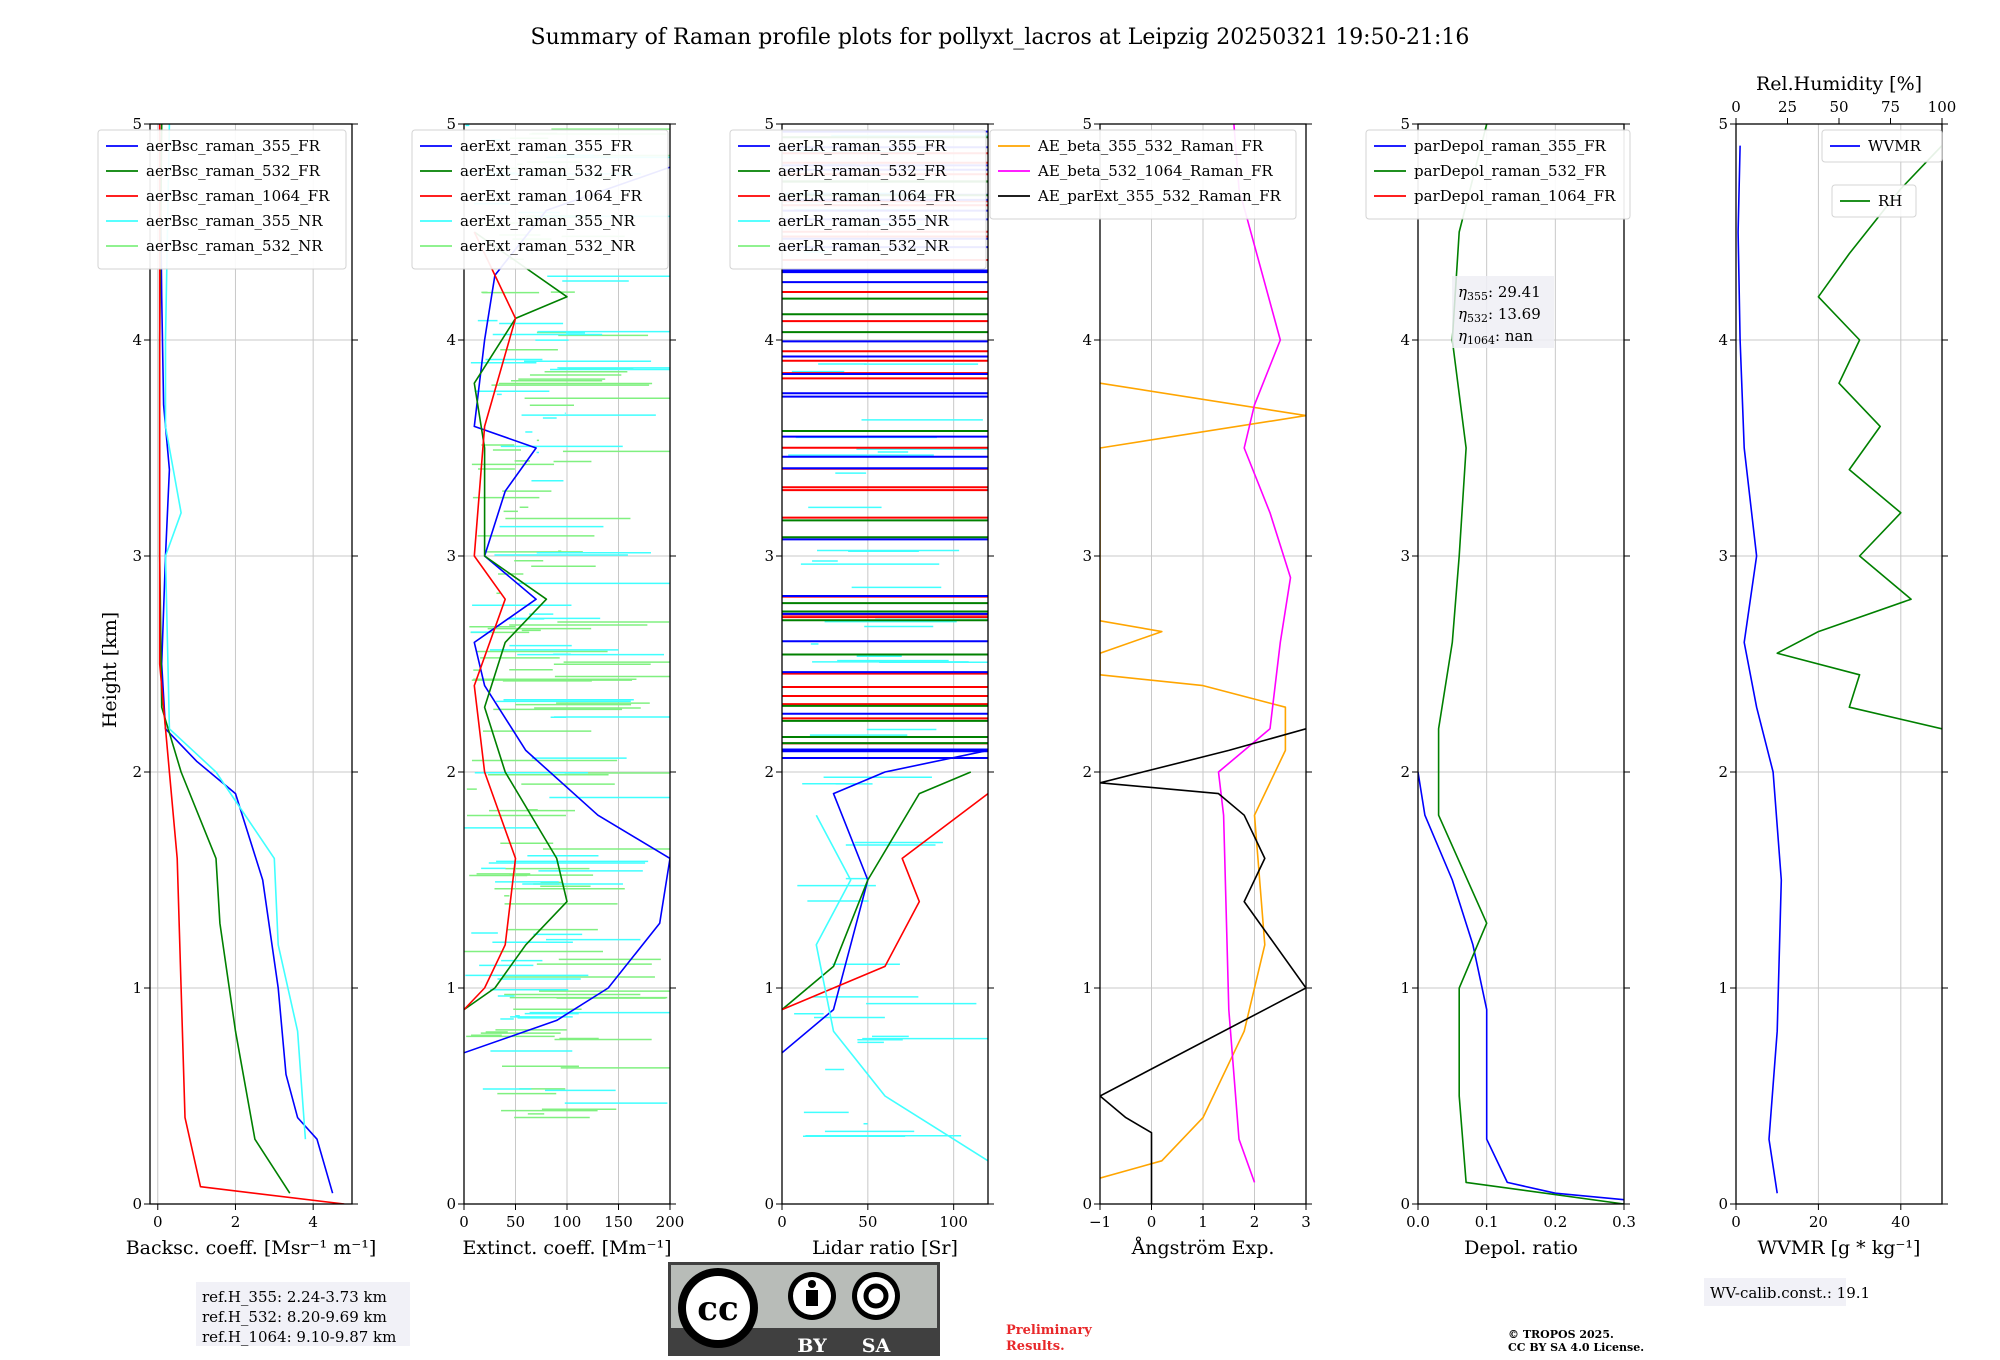 Image resolution: width=2000 pixels, height=1360 pixels. What do you see at coordinates (1203, 1248) in the screenshot?
I see `x-axis-label: Ångström Exp.` at bounding box center [1203, 1248].